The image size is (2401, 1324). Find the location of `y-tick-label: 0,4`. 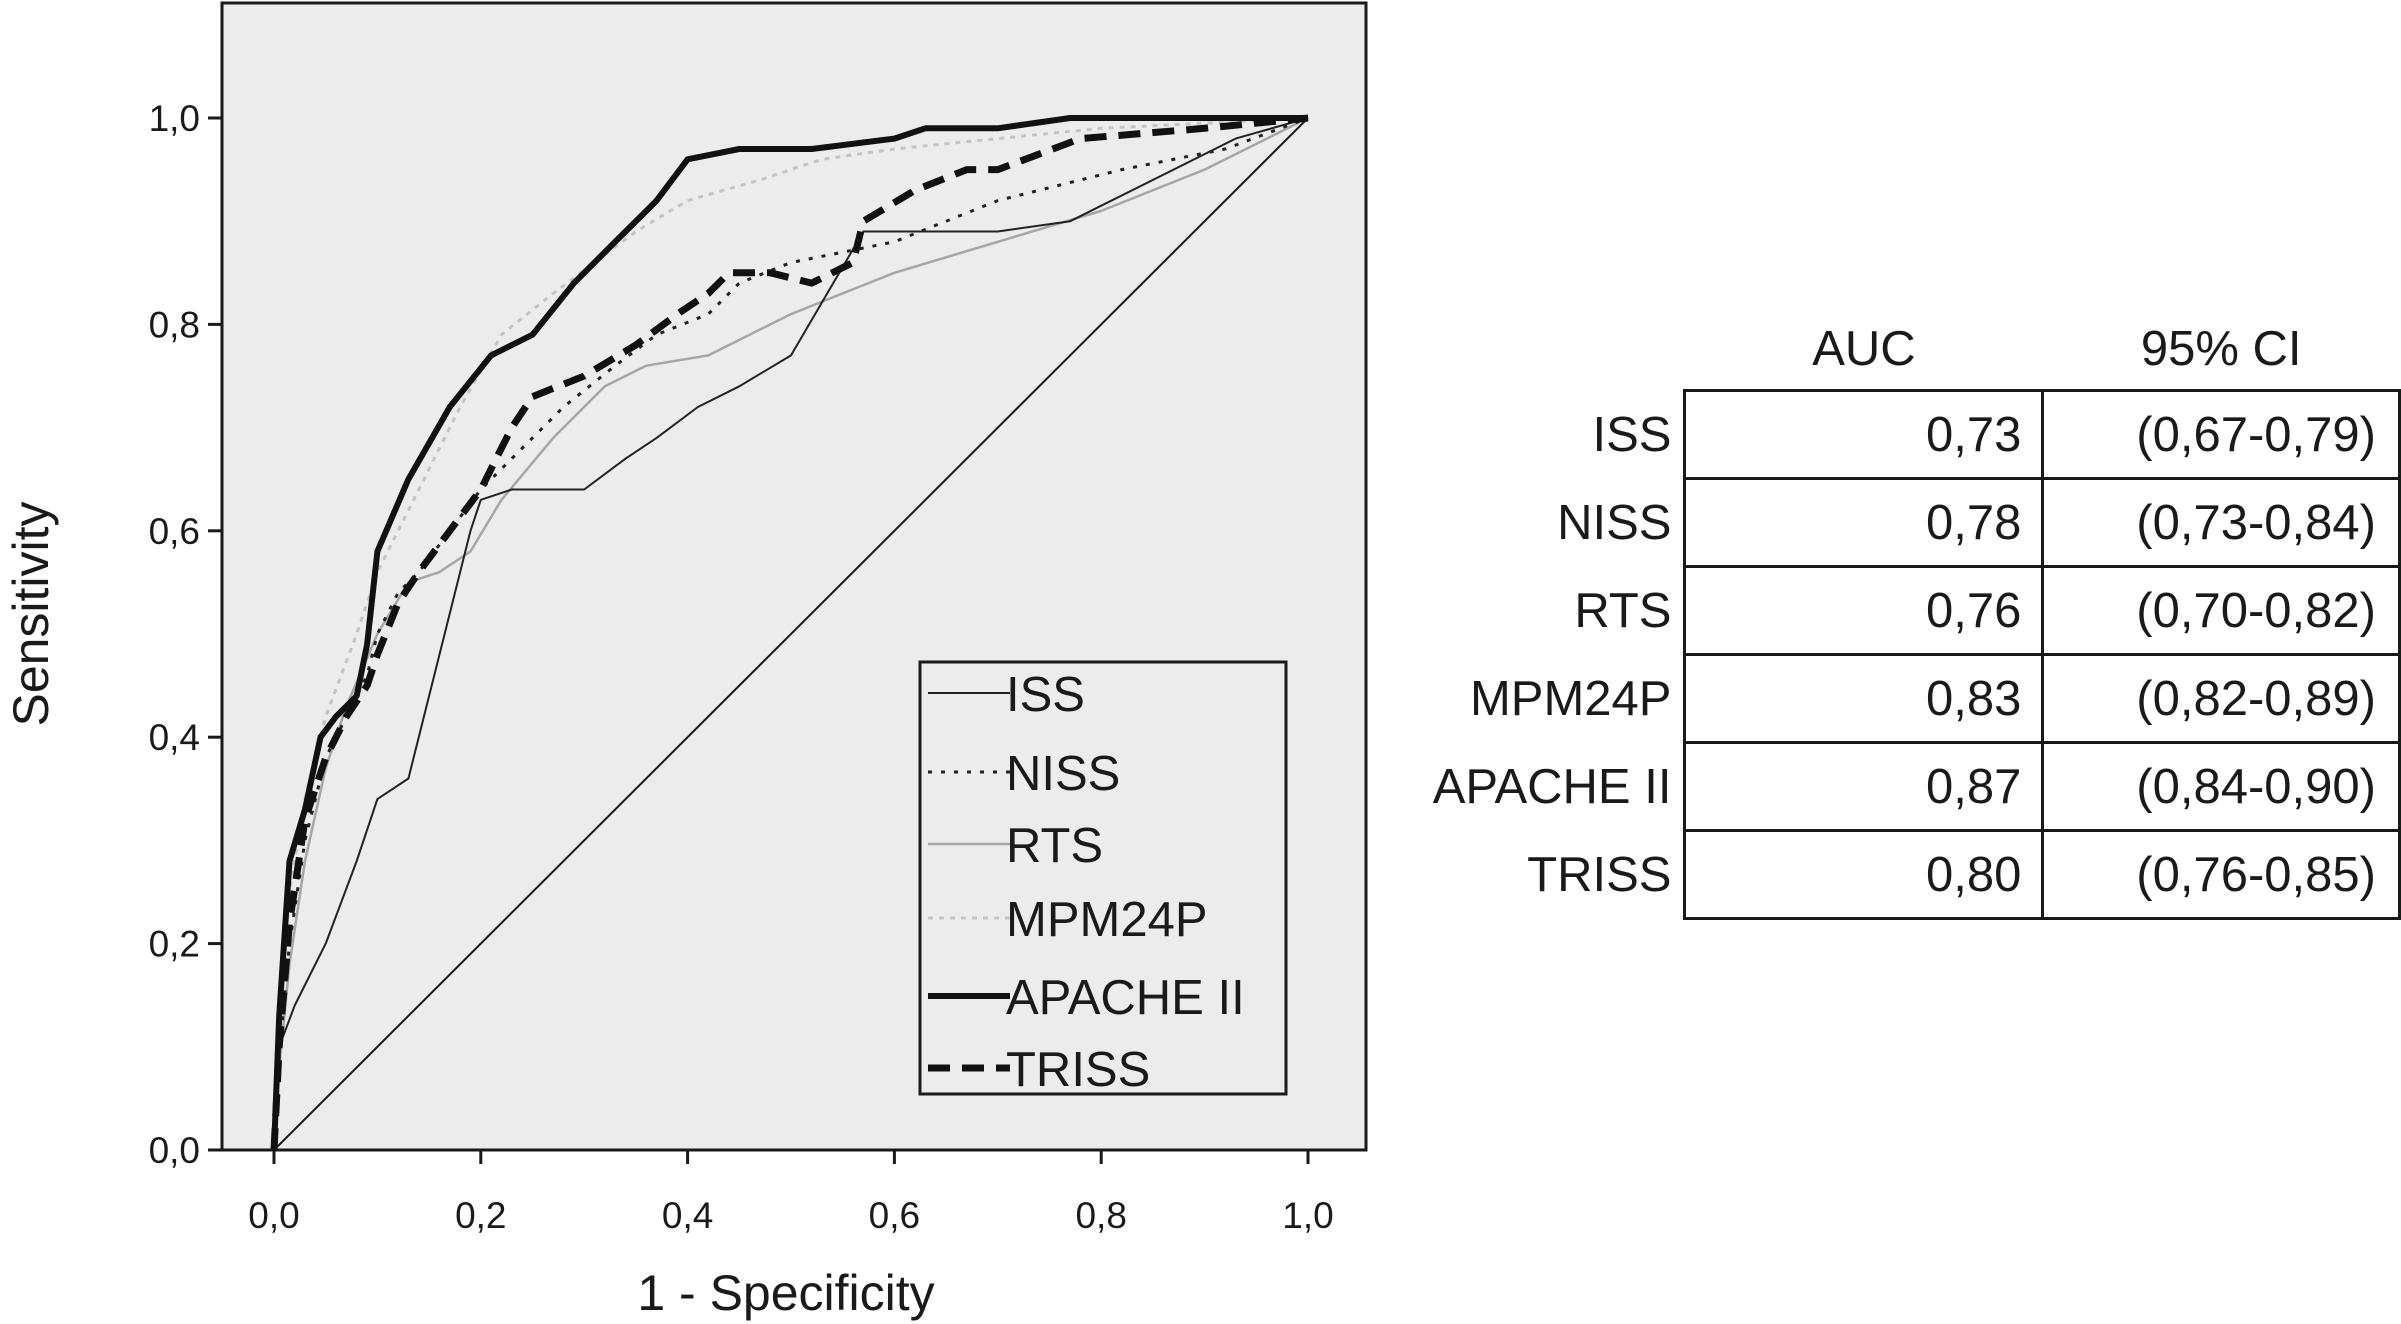

y-tick-label: 0,4 is located at coordinates (174, 737).